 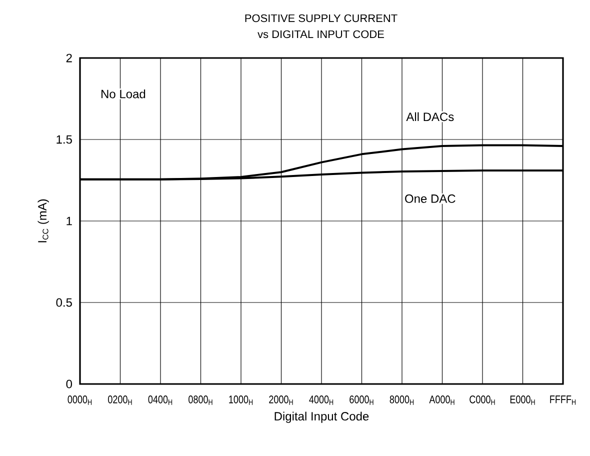 I want to click on chart-subtitle: vs DIGITAL INPUT CODE, so click(x=321, y=34).